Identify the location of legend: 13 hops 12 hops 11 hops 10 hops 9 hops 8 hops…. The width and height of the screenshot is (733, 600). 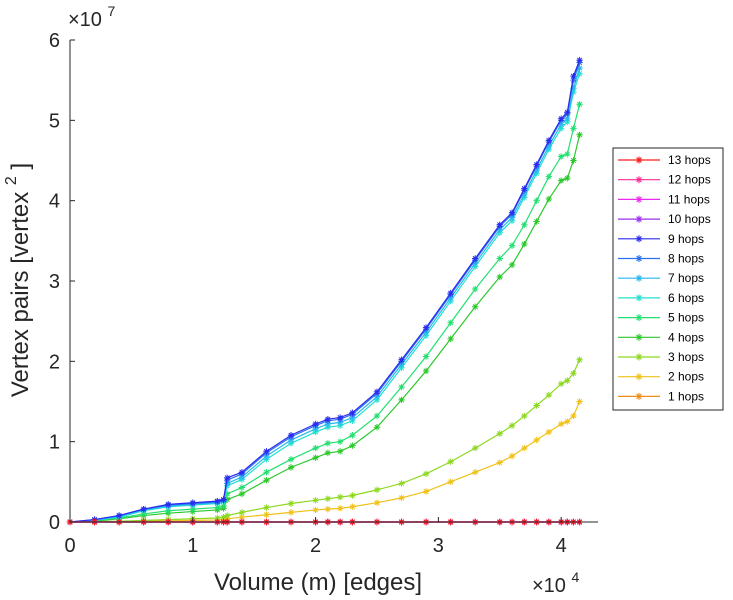
(668, 279).